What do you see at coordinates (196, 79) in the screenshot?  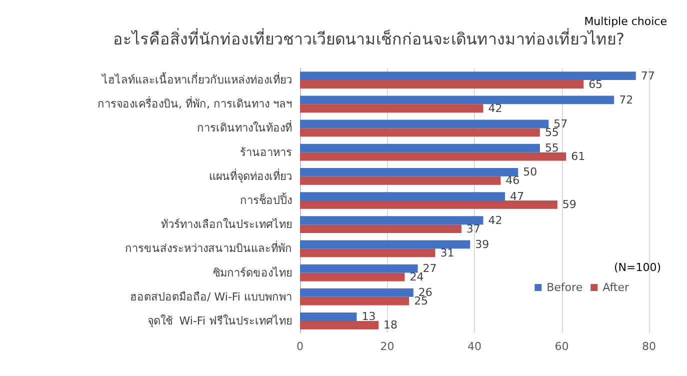 I see `y-tick-label: ไฮไลท์และเนื้อหาเกี่ยวกับแหล่งท่องเที่ยว` at bounding box center [196, 79].